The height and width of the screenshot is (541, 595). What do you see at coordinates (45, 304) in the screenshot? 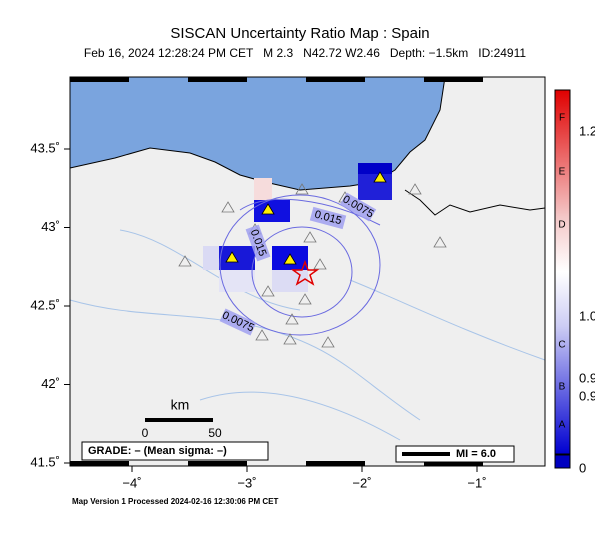
I see `lat-tick-label: 42.5˚` at bounding box center [45, 304].